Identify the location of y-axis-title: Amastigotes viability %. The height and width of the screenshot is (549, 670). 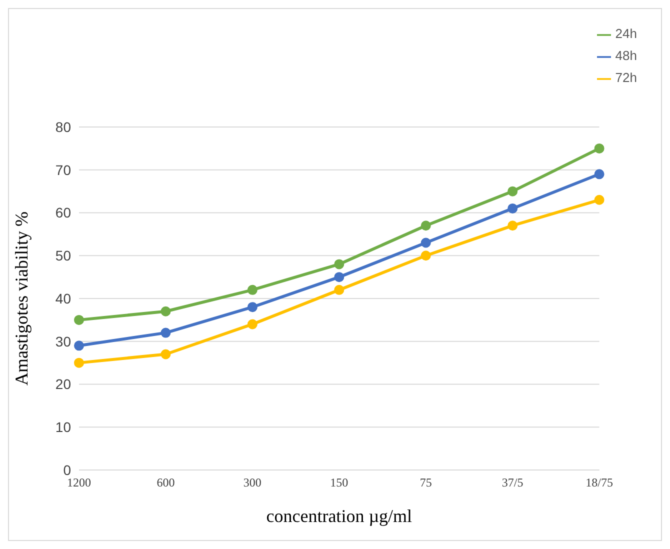
(21, 299).